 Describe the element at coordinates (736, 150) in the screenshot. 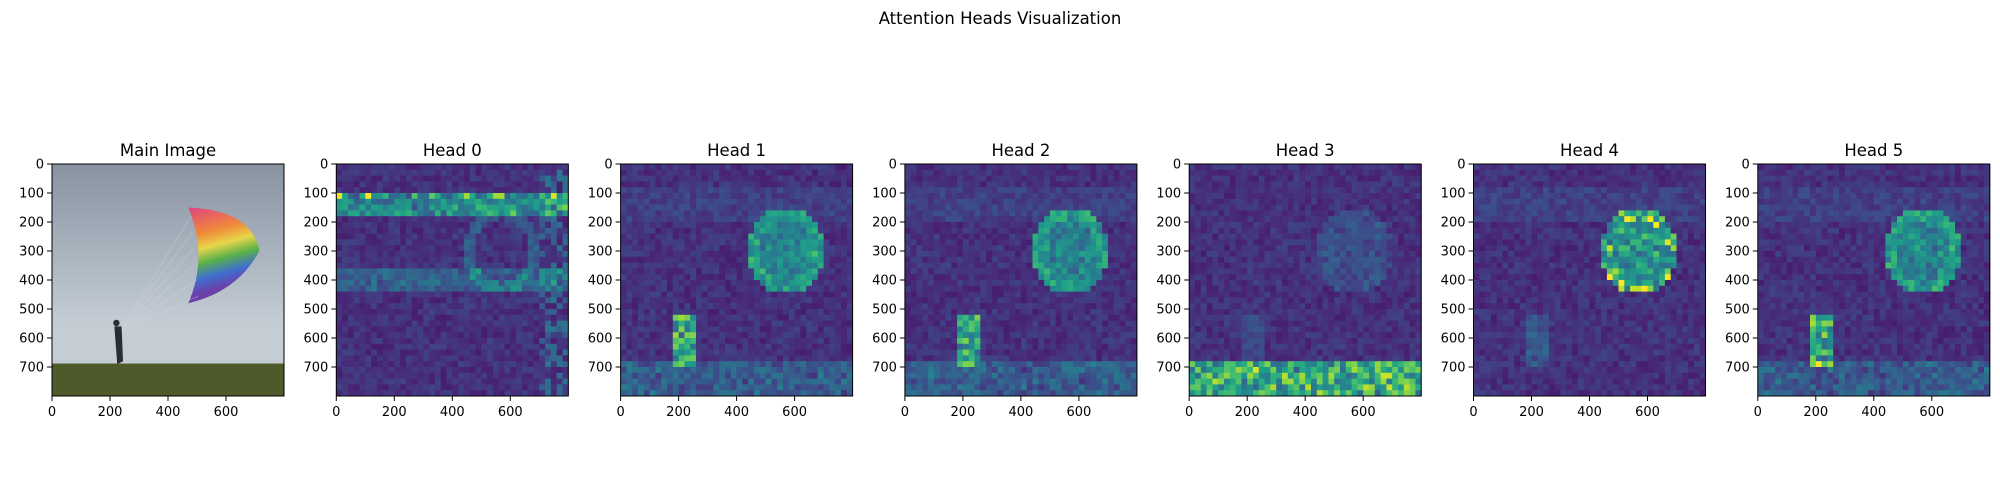

I see `panel-title: Head 1` at that location.